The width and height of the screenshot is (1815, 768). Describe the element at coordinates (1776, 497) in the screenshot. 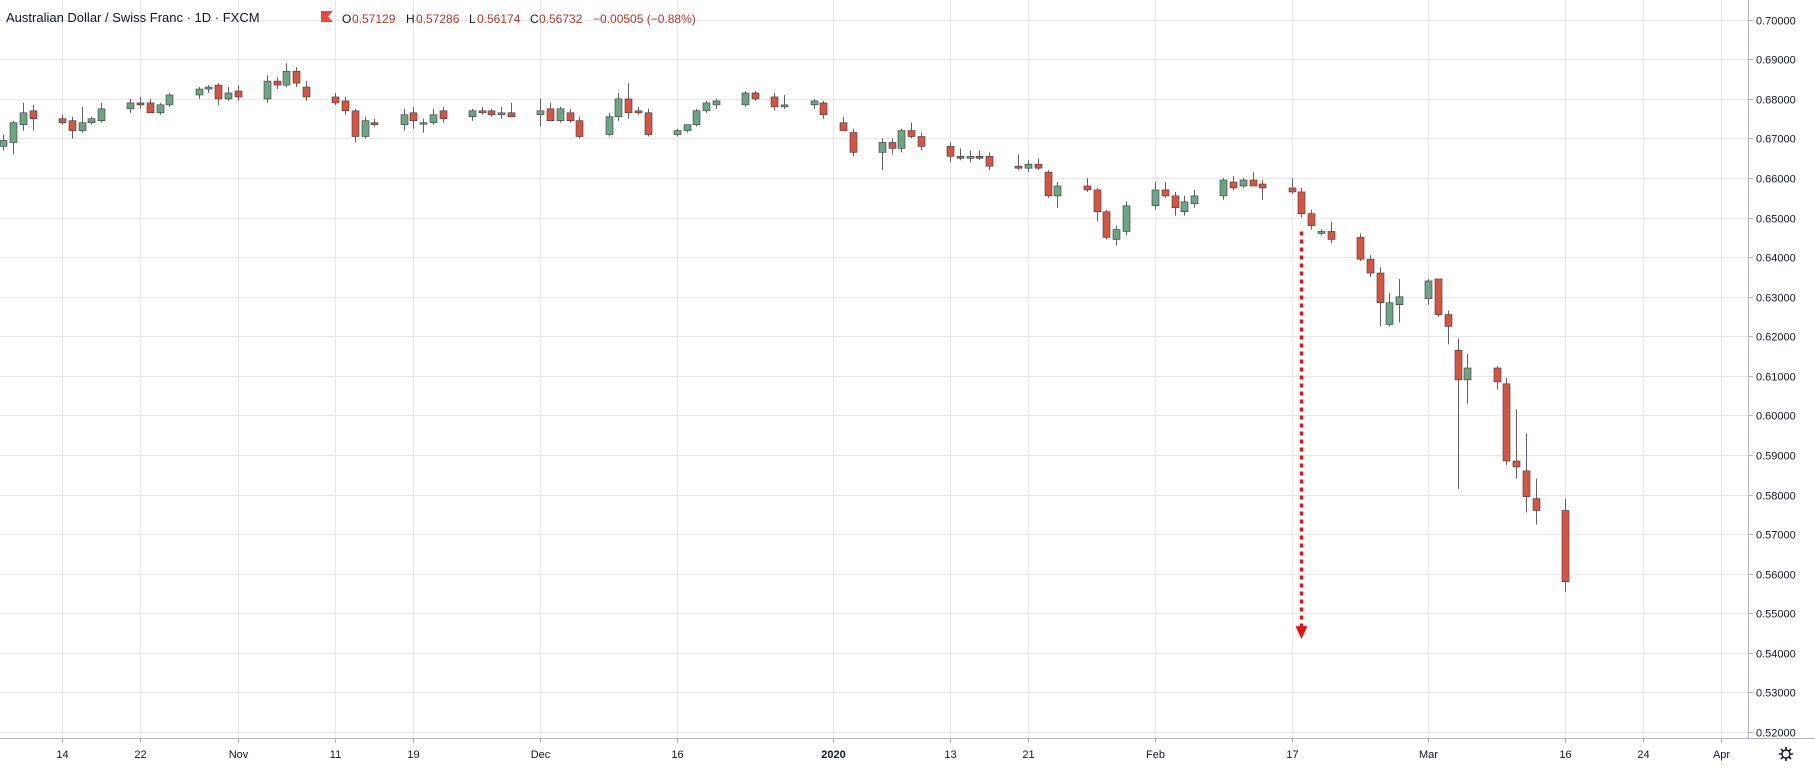

I see `price-tick-label: 0.58000` at that location.